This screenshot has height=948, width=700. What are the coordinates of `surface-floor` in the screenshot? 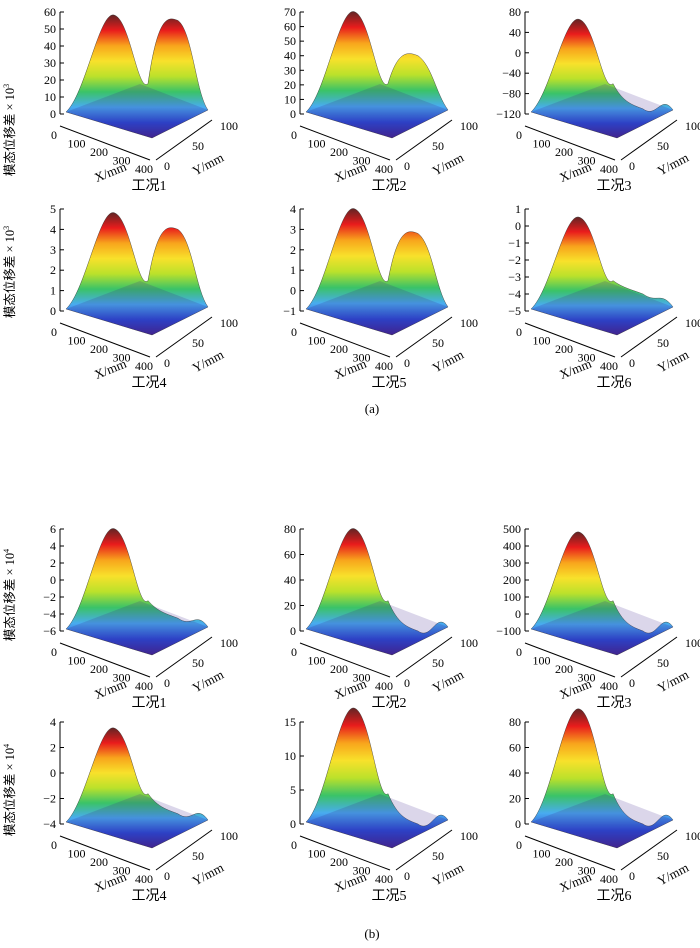 It's located at (602, 111).